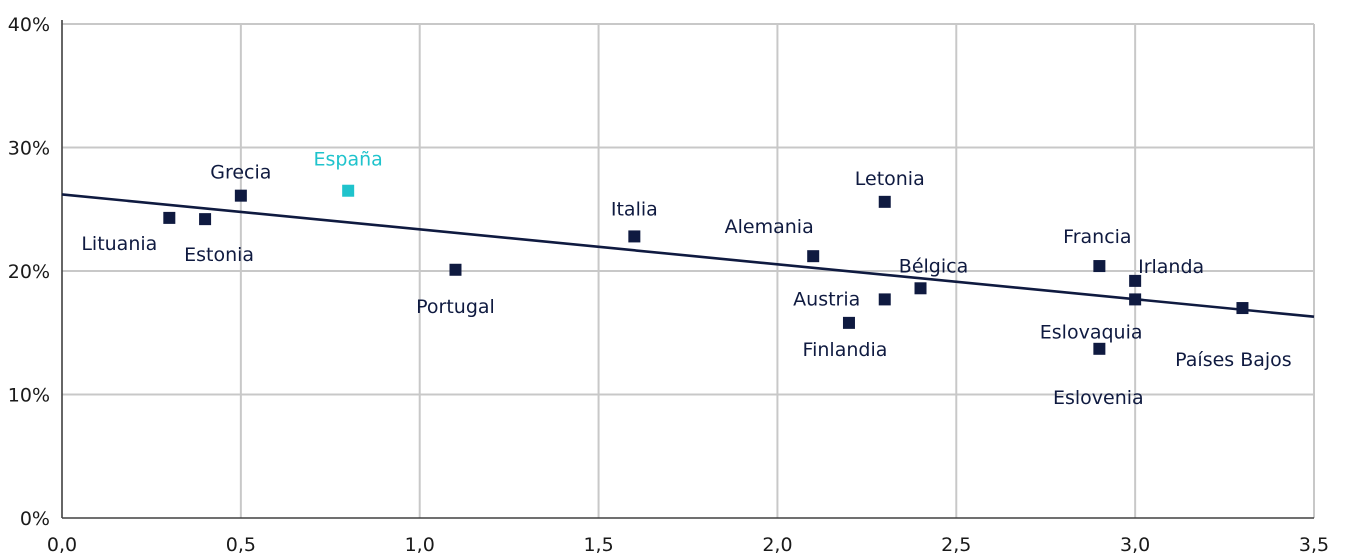 The image size is (1346, 558). What do you see at coordinates (455, 307) in the screenshot?
I see `point-label: Portugal` at bounding box center [455, 307].